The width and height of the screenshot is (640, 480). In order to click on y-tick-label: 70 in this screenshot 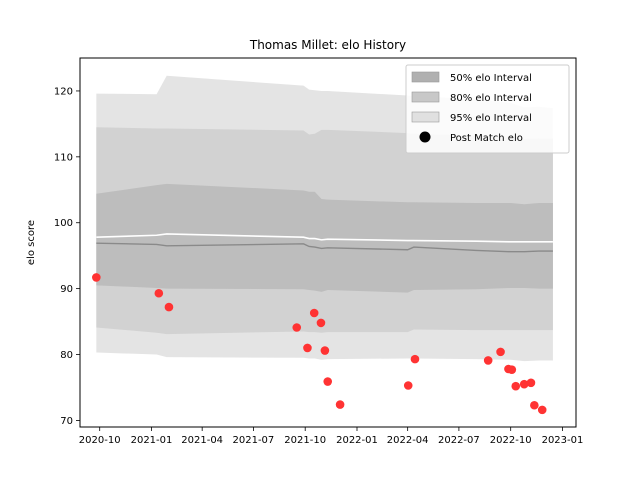, I will do `click(66, 421)`.